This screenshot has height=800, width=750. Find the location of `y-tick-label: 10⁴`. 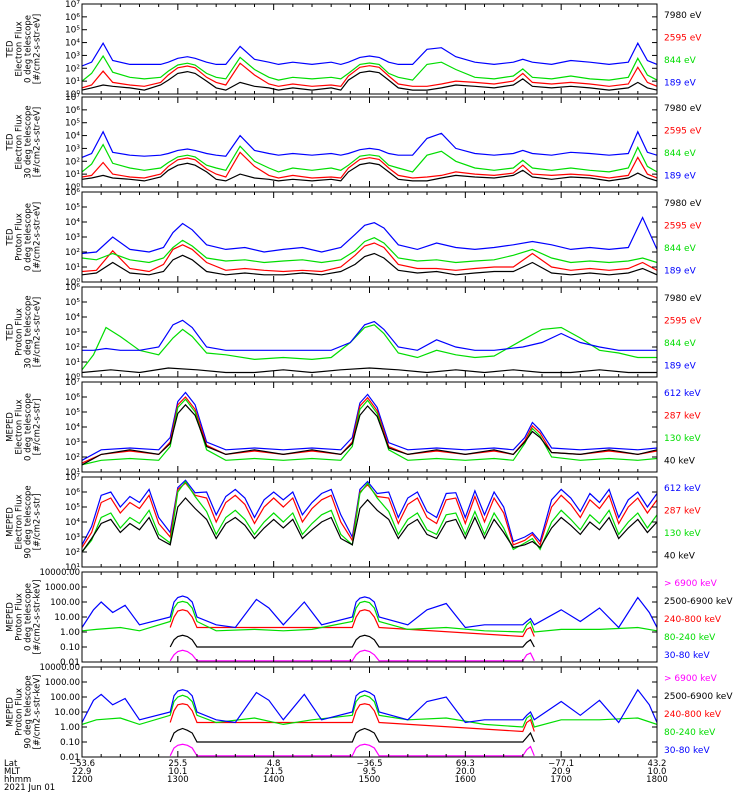

y-tick-label: 10⁴ is located at coordinates (72, 137).